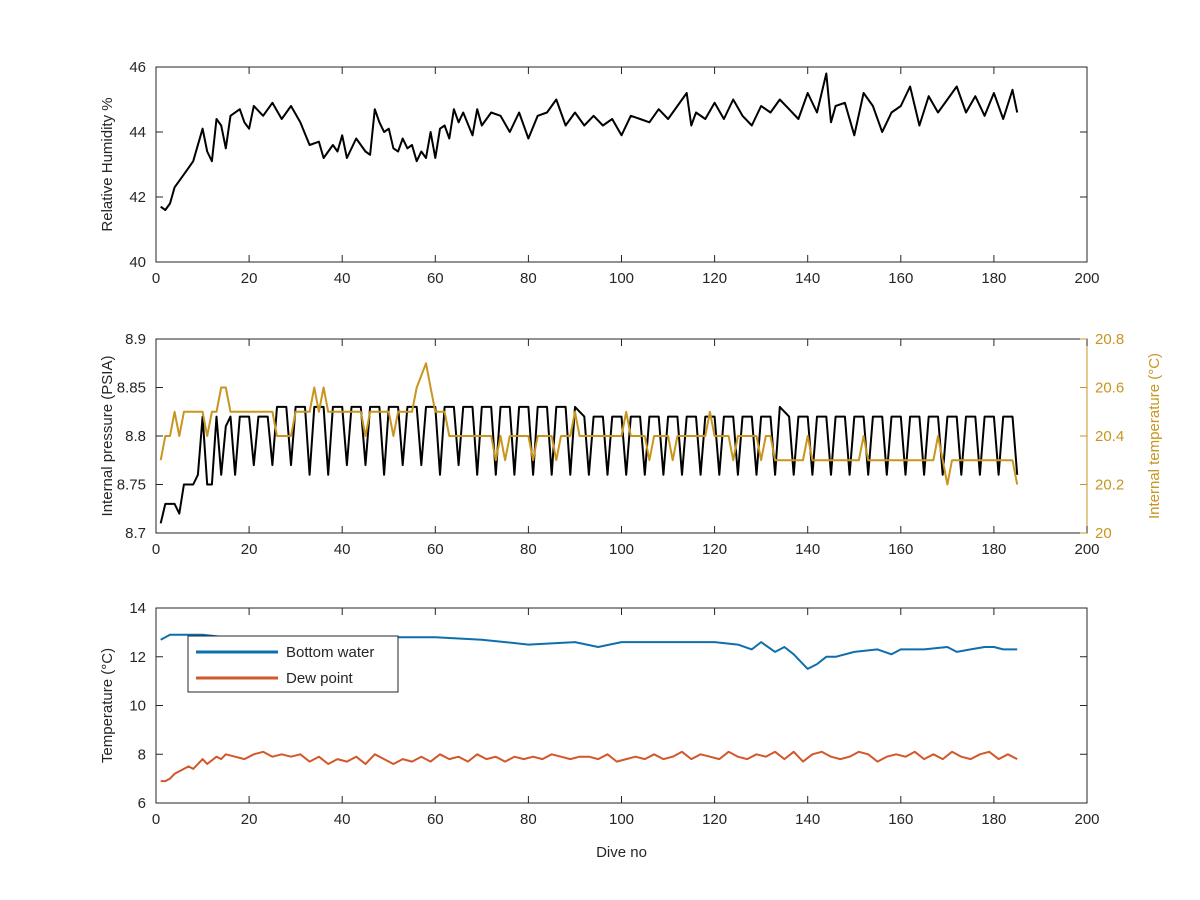 This screenshot has width=1200, height=900. Describe the element at coordinates (137, 132) in the screenshot. I see `y-tick-label: 44` at that location.